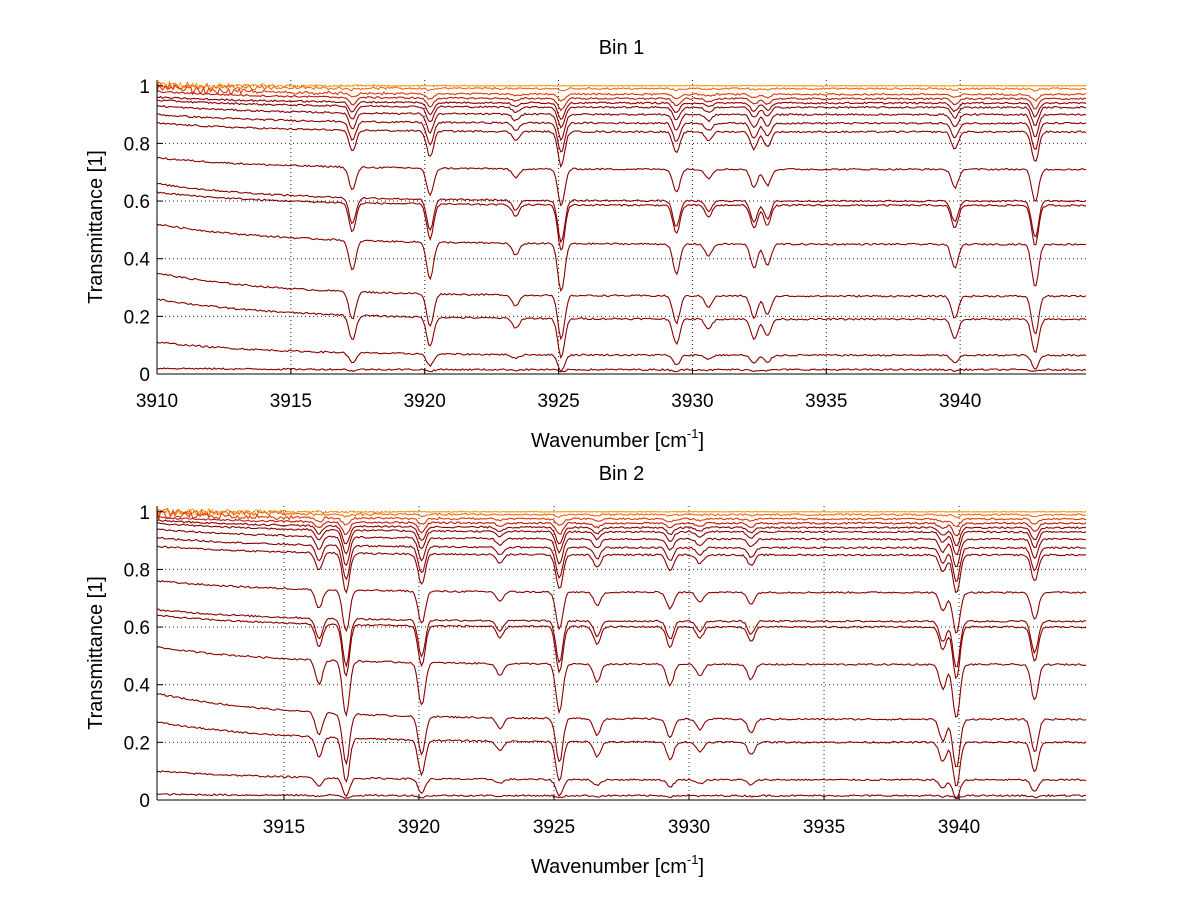  What do you see at coordinates (157, 401) in the screenshot?
I see `x-tick-label: 3910` at bounding box center [157, 401].